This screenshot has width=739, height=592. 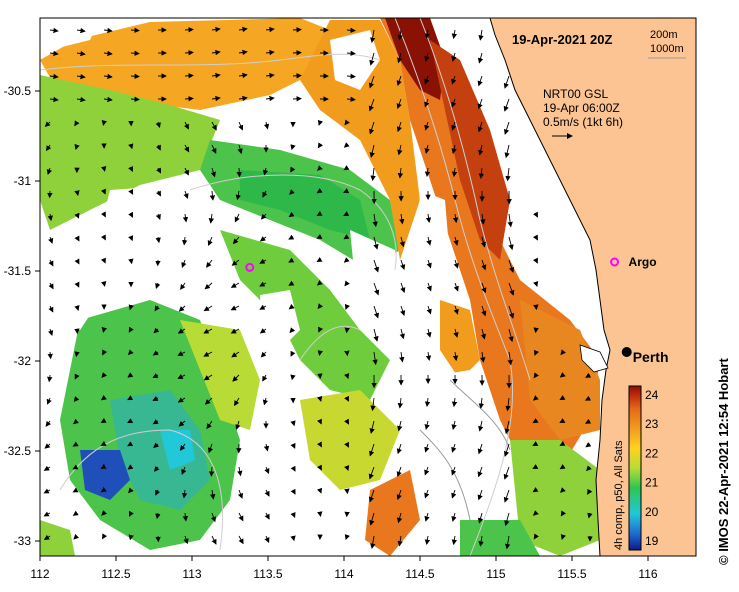 I want to click on x-tick-label: 116, so click(x=647, y=574).